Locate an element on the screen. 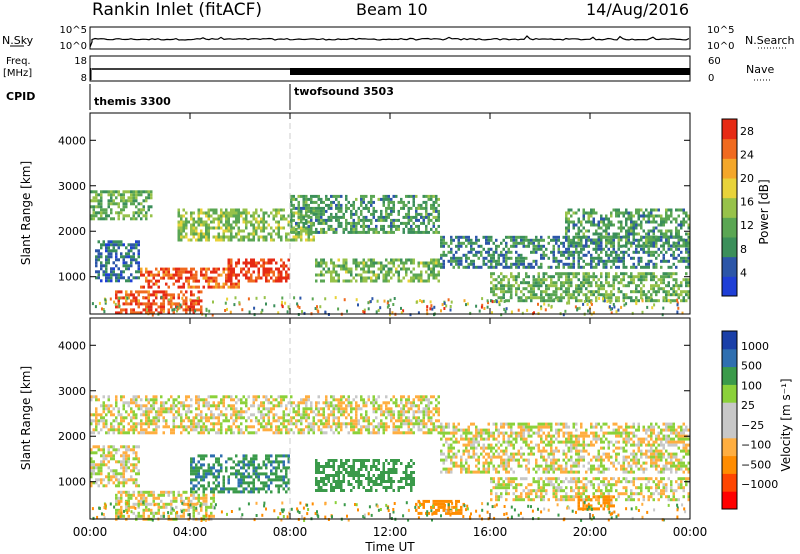 This screenshot has height=554, width=800. nsky-label: N.Sky is located at coordinates (18, 40).